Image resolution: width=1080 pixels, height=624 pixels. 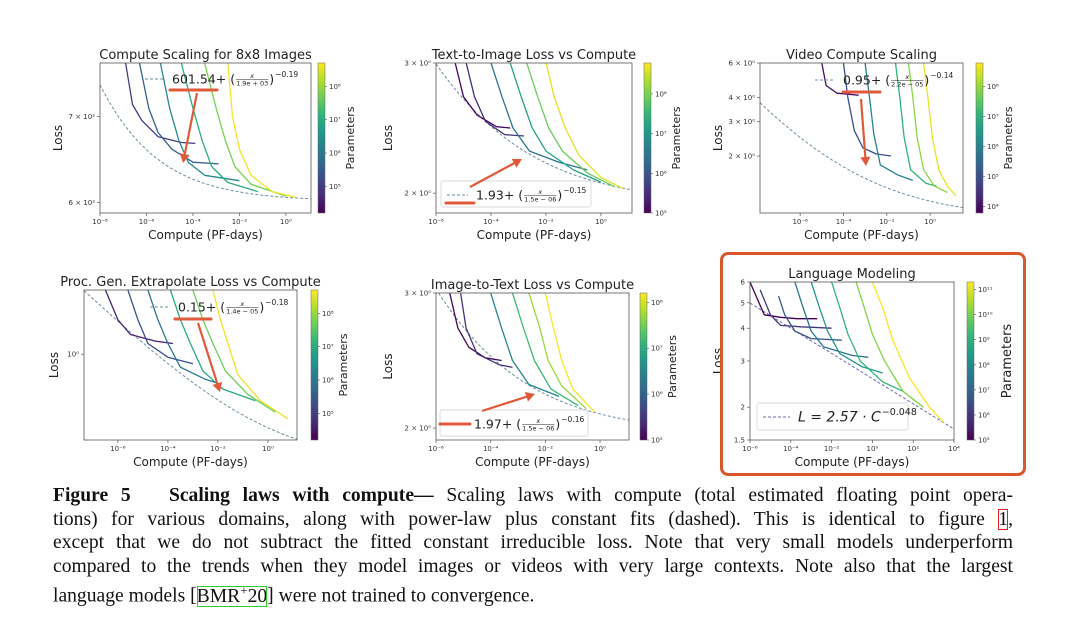 I want to click on y-tick-label: 3, so click(x=743, y=362).